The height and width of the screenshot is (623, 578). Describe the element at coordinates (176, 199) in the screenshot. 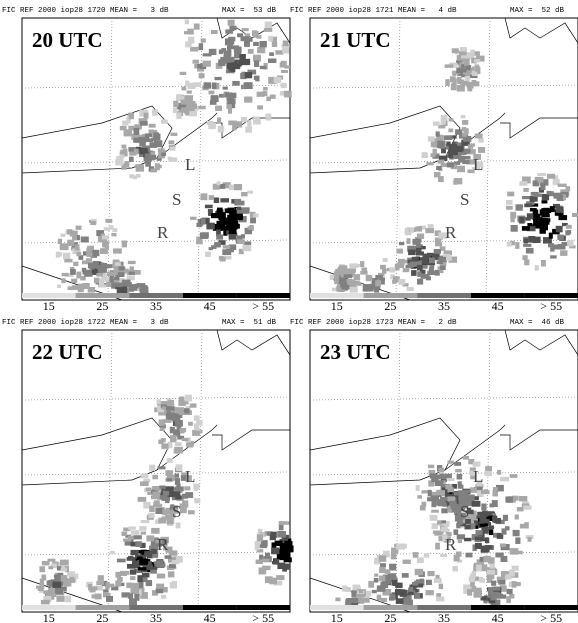

I see `site-label: S` at that location.